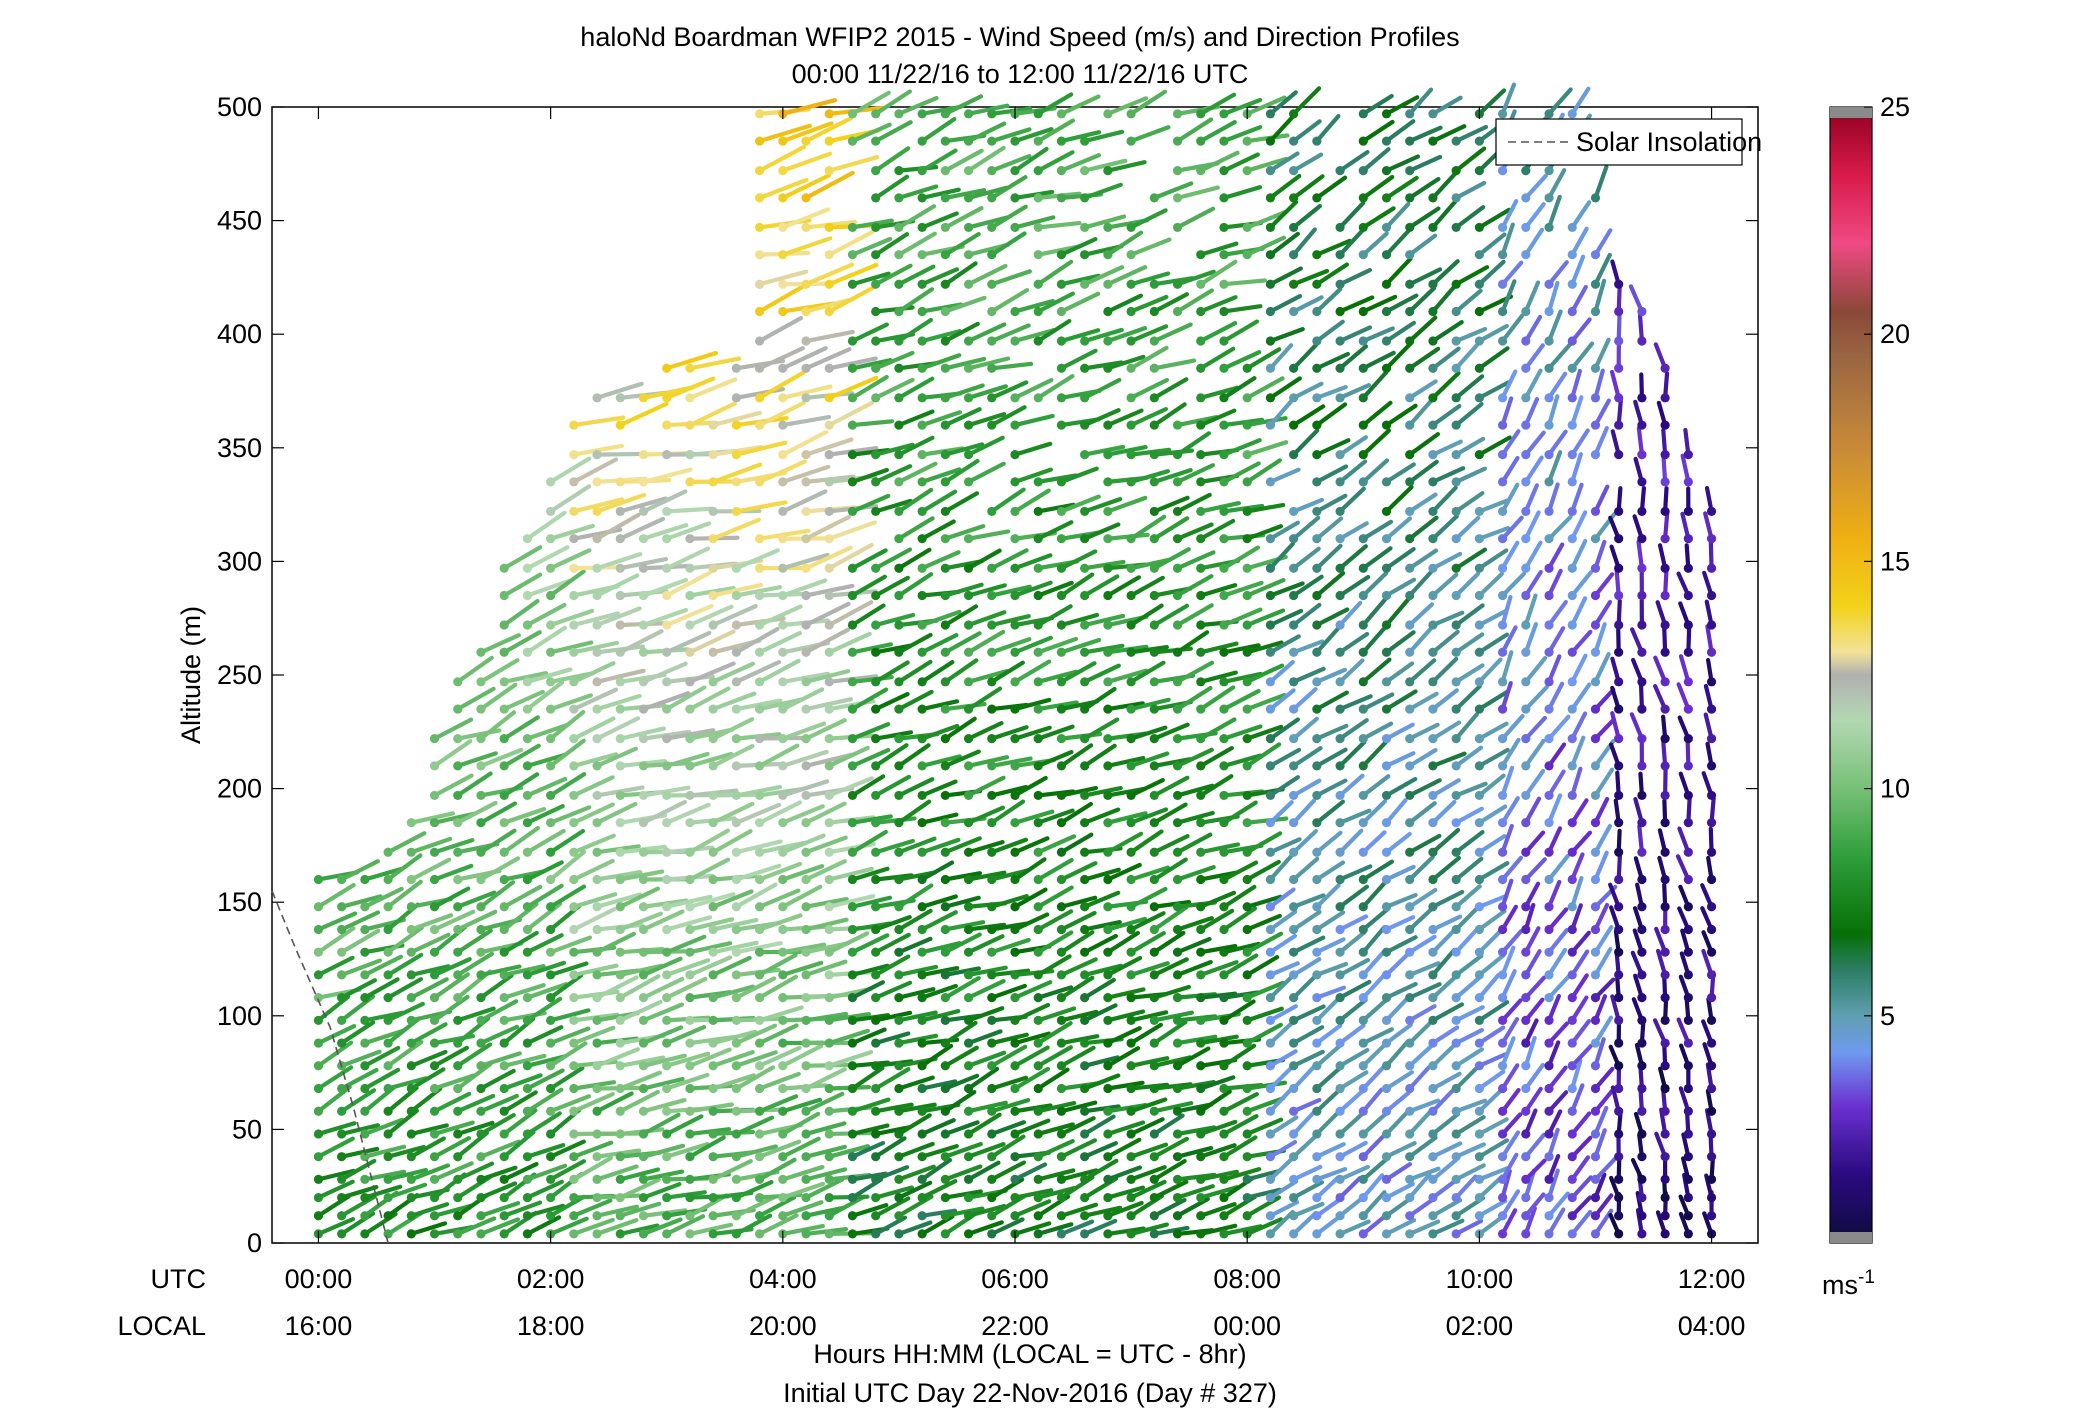  Describe the element at coordinates (247, 1129) in the screenshot. I see `y-tick-label: 50` at that location.